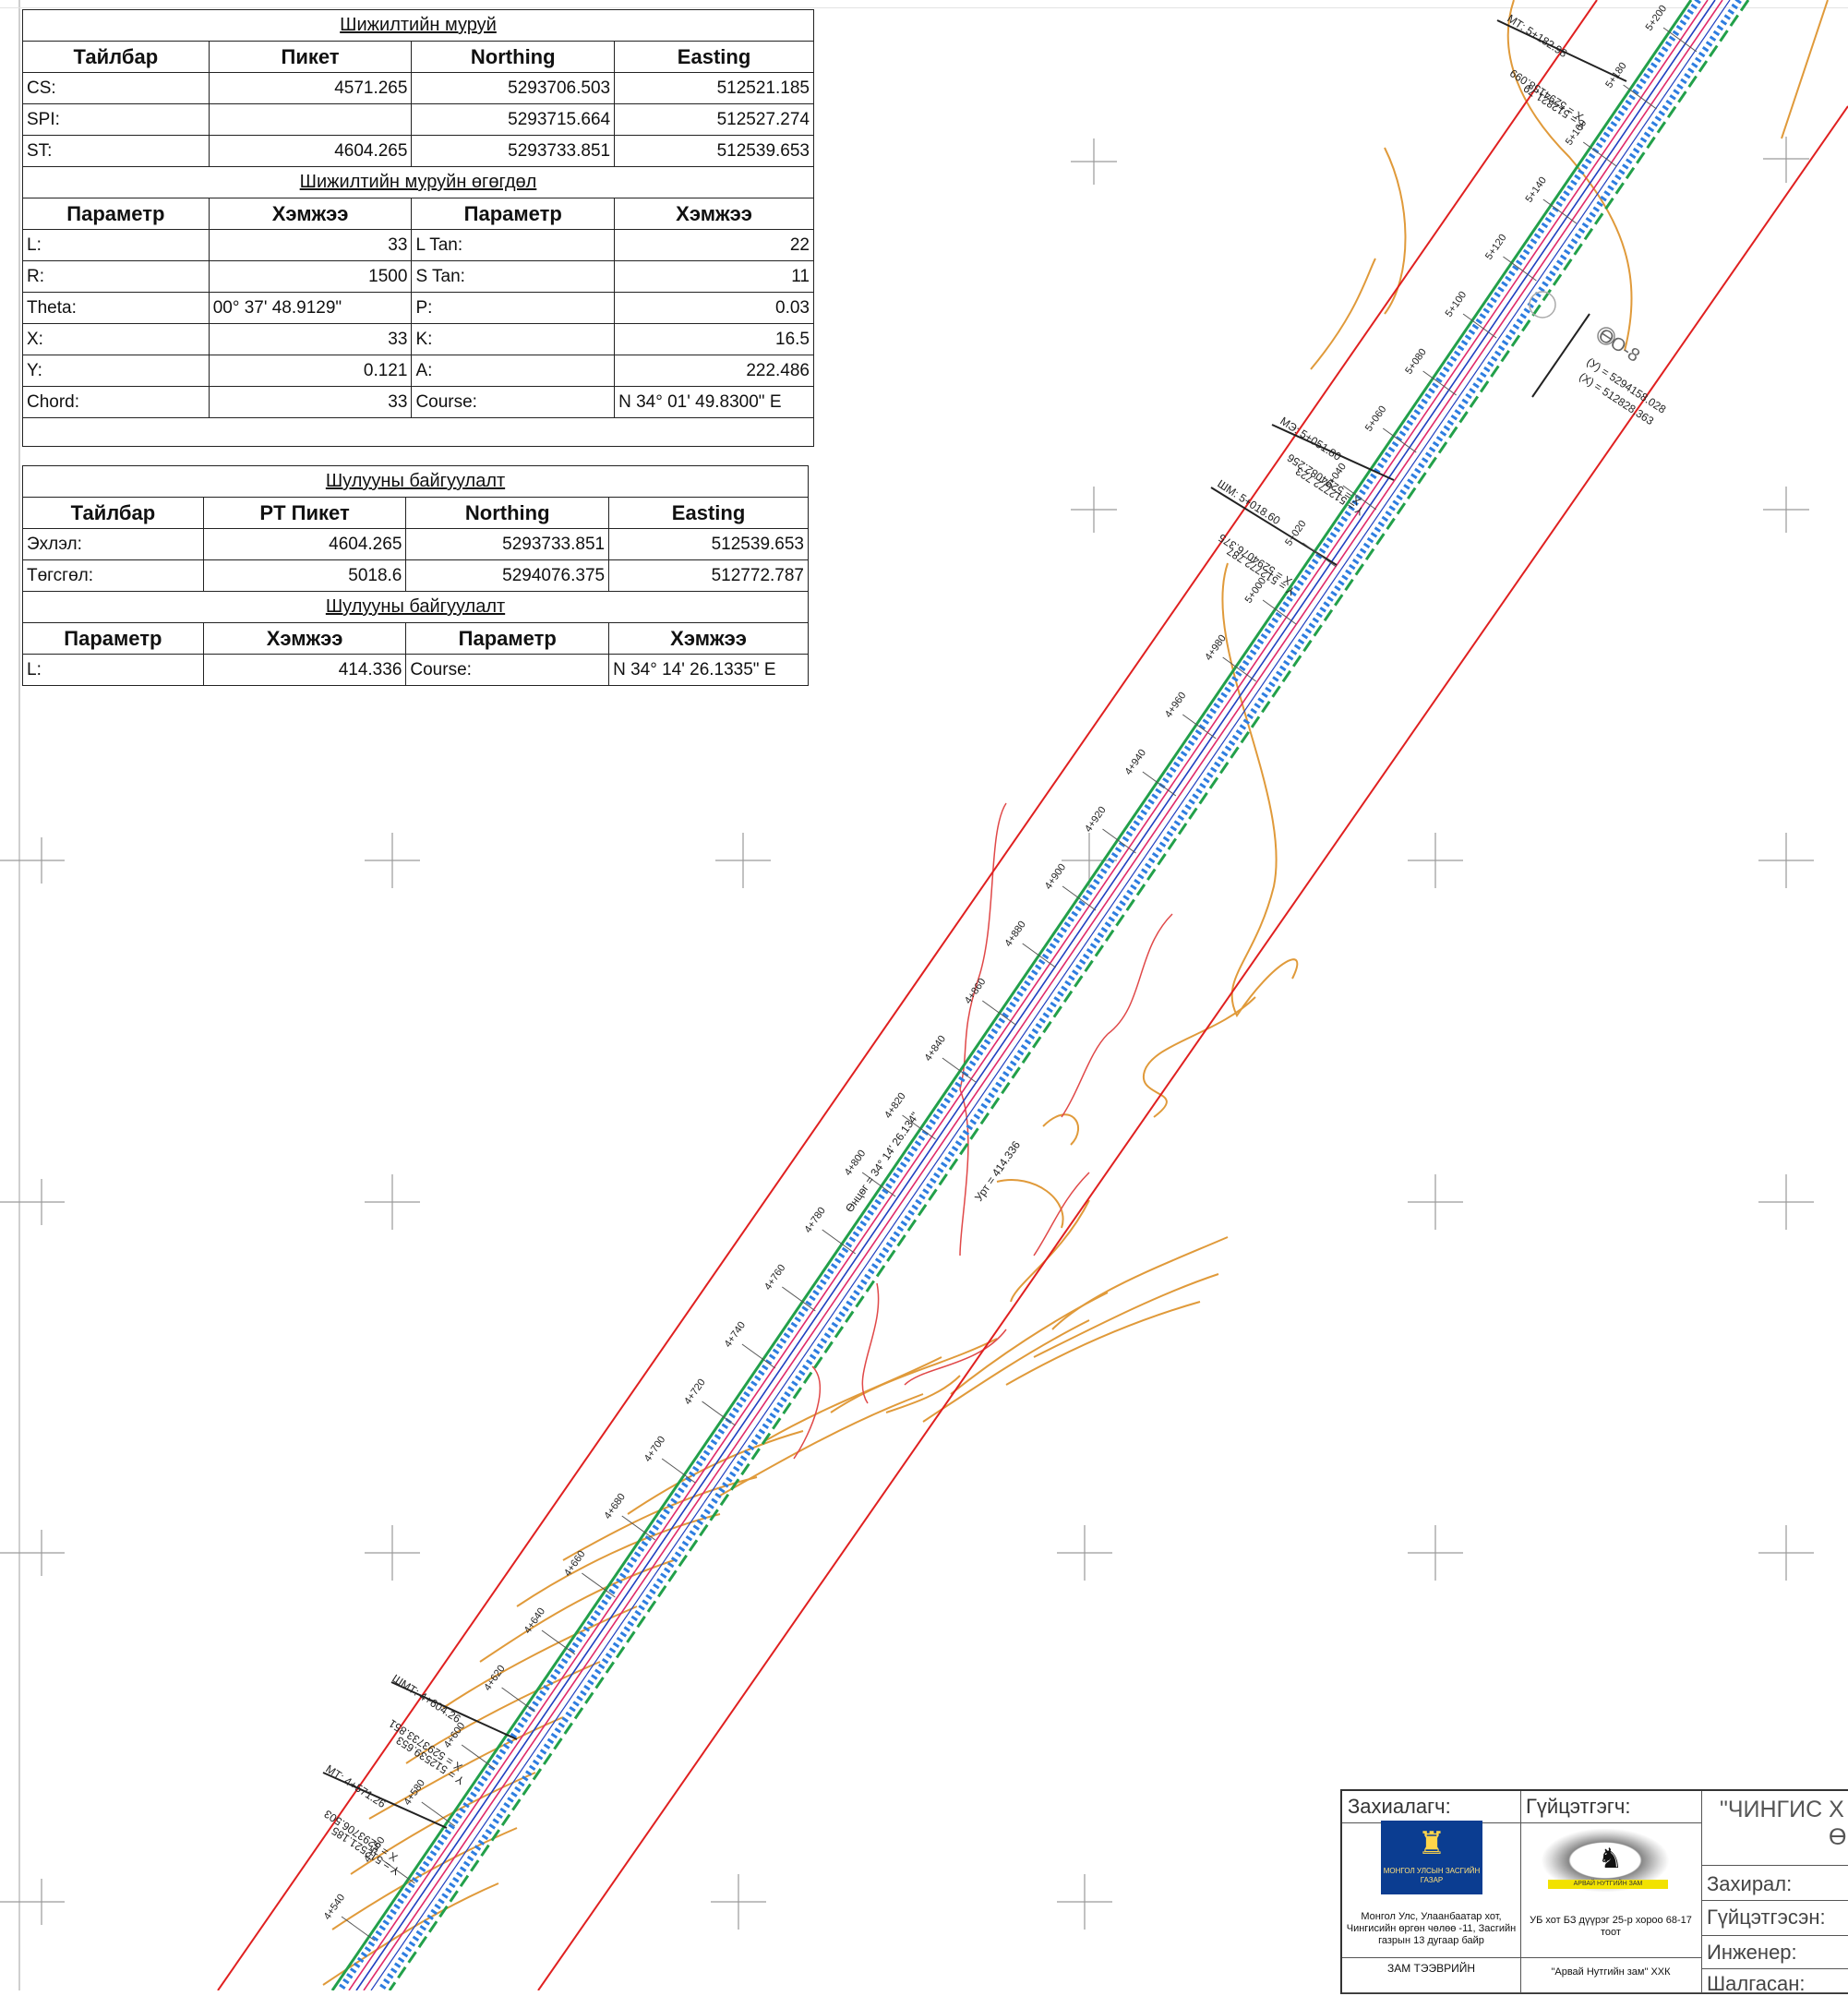 The height and width of the screenshot is (1996, 1848). What do you see at coordinates (1782, 1809) in the screenshot?
I see `project-title: "ЧИНГИС Х` at bounding box center [1782, 1809].